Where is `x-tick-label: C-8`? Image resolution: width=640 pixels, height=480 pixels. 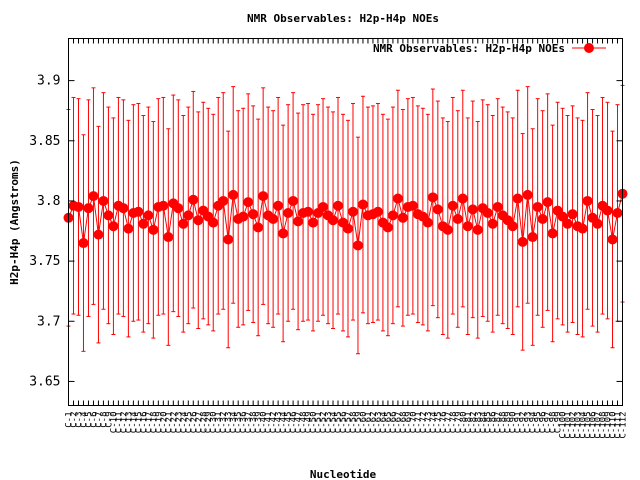
x-tick-label: C-8 is located at coordinates (104, 420).